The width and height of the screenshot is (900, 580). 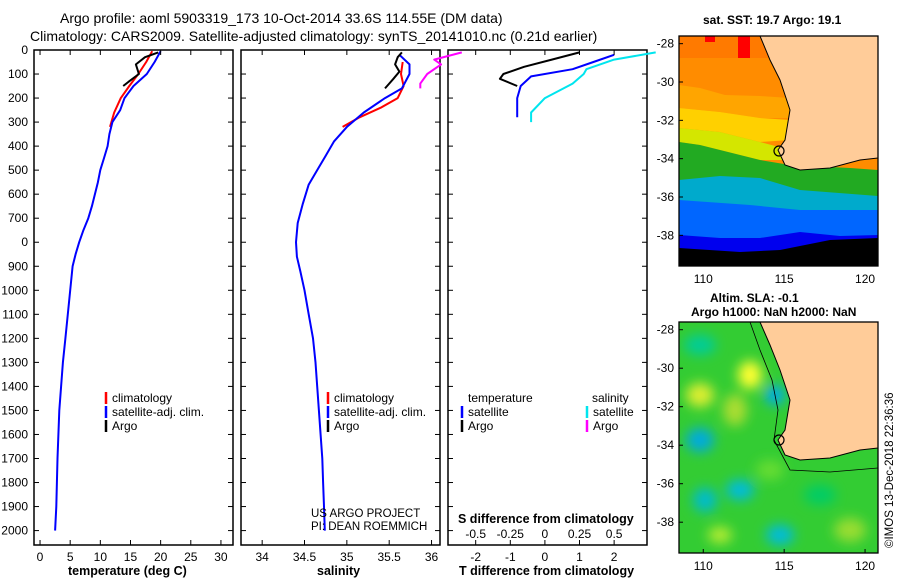 What do you see at coordinates (15, 314) in the screenshot?
I see `depth-tick-label: 1100` at bounding box center [15, 314].